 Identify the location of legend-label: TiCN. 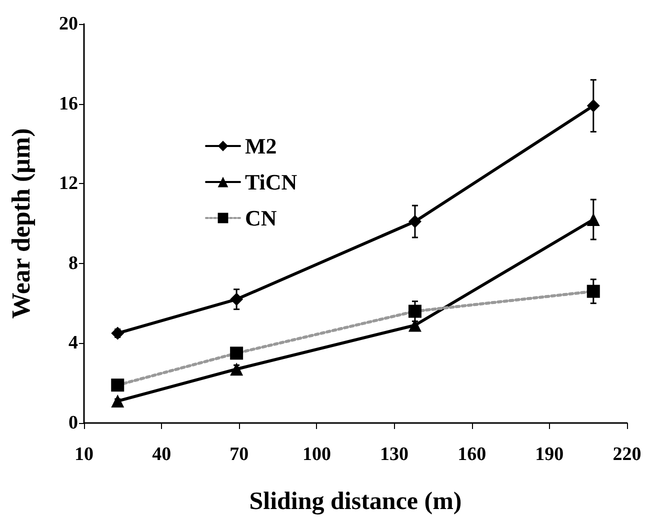
(271, 182).